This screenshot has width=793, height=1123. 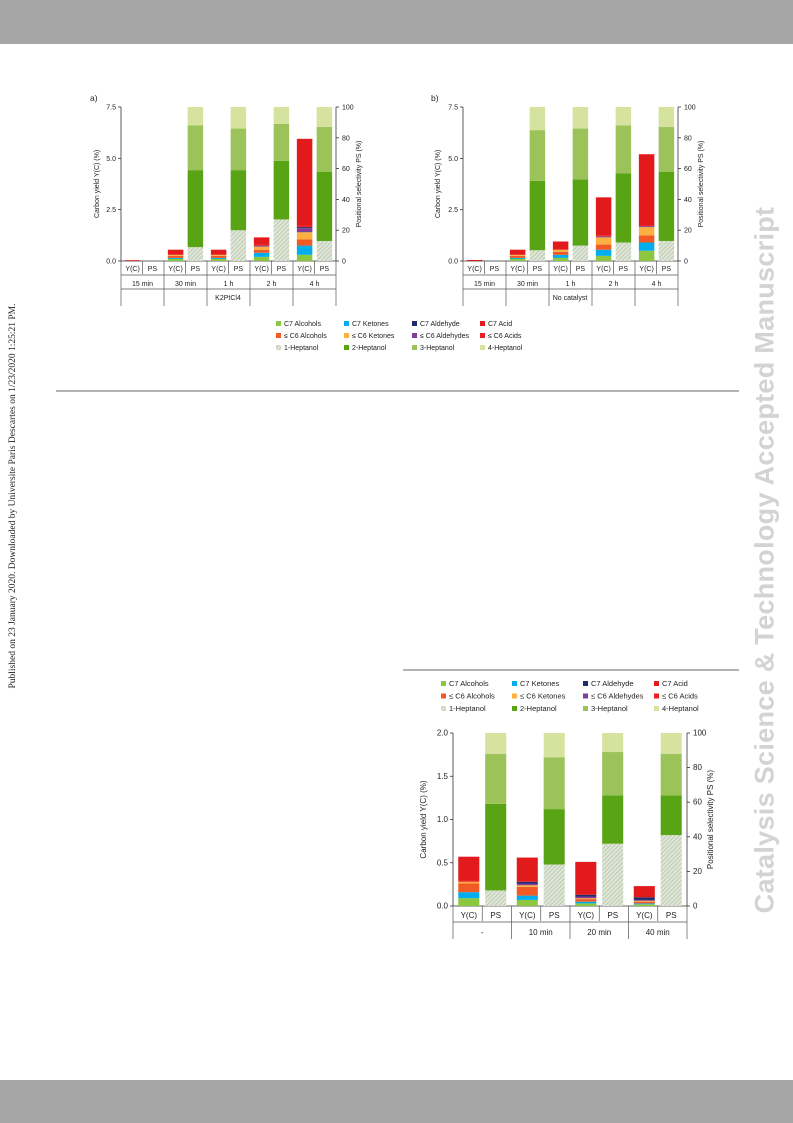 What do you see at coordinates (543, 696) in the screenshot?
I see `legend-label: ≤ C6 Ketones` at bounding box center [543, 696].